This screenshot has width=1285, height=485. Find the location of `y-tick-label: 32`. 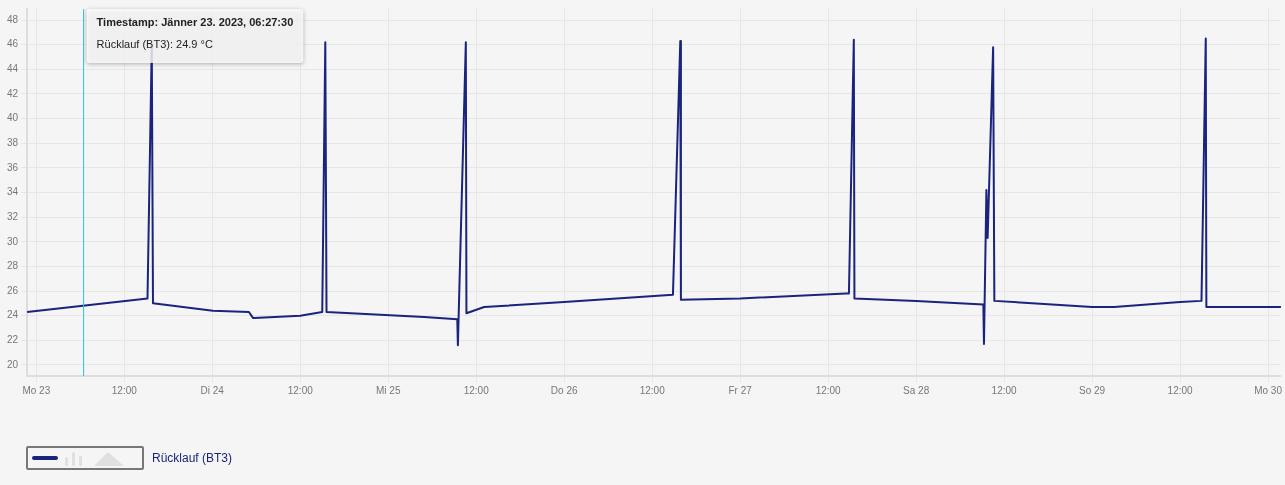

y-tick-label: 32 is located at coordinates (13, 216).